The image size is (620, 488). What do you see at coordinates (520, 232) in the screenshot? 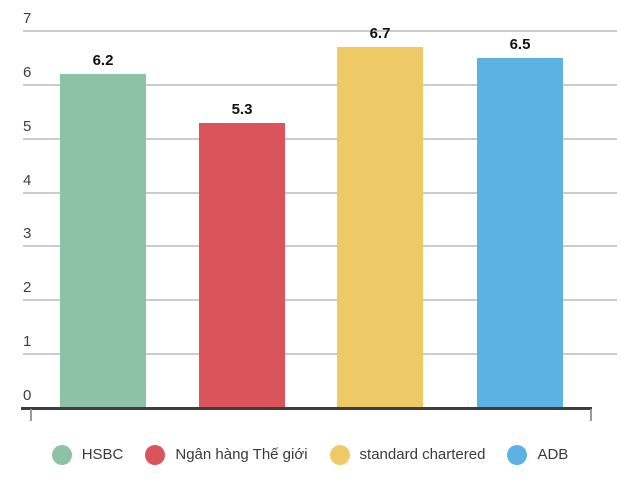
I see `bar-adb` at bounding box center [520, 232].